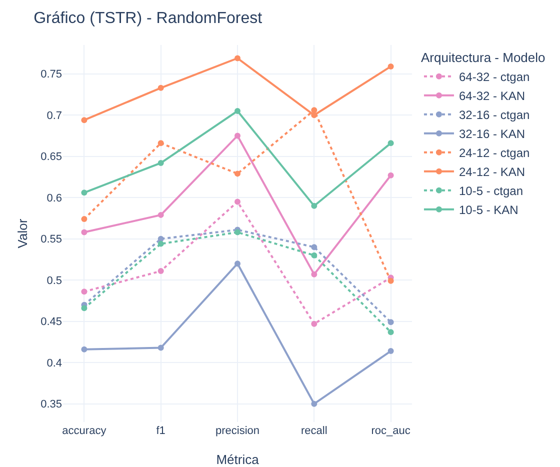 Image resolution: width=560 pixels, height=467 pixels. I want to click on legend-label: 32-16 - ctgan, so click(494, 115).